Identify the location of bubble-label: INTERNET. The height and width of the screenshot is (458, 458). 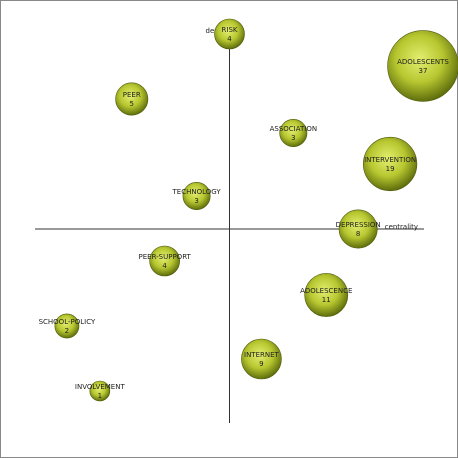
(262, 355).